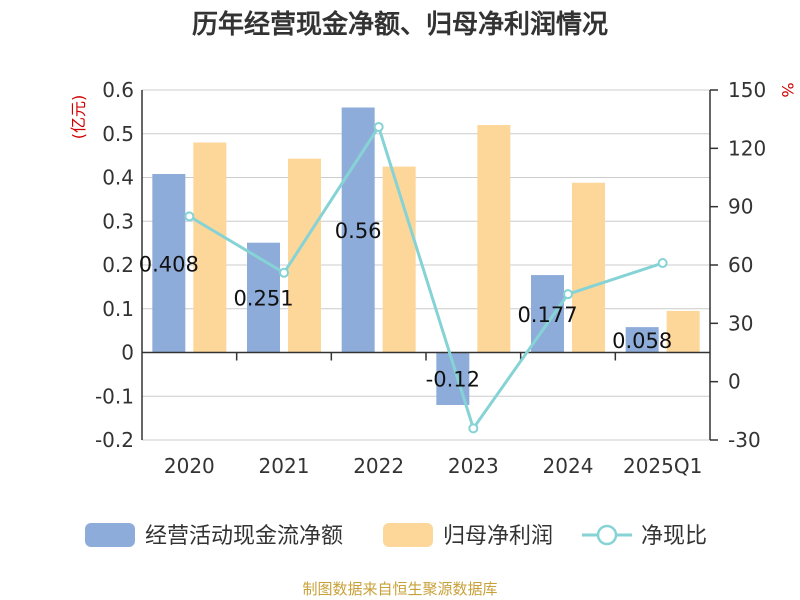  Describe the element at coordinates (110, 535) in the screenshot. I see `legend-swatch-cash-flow` at that location.